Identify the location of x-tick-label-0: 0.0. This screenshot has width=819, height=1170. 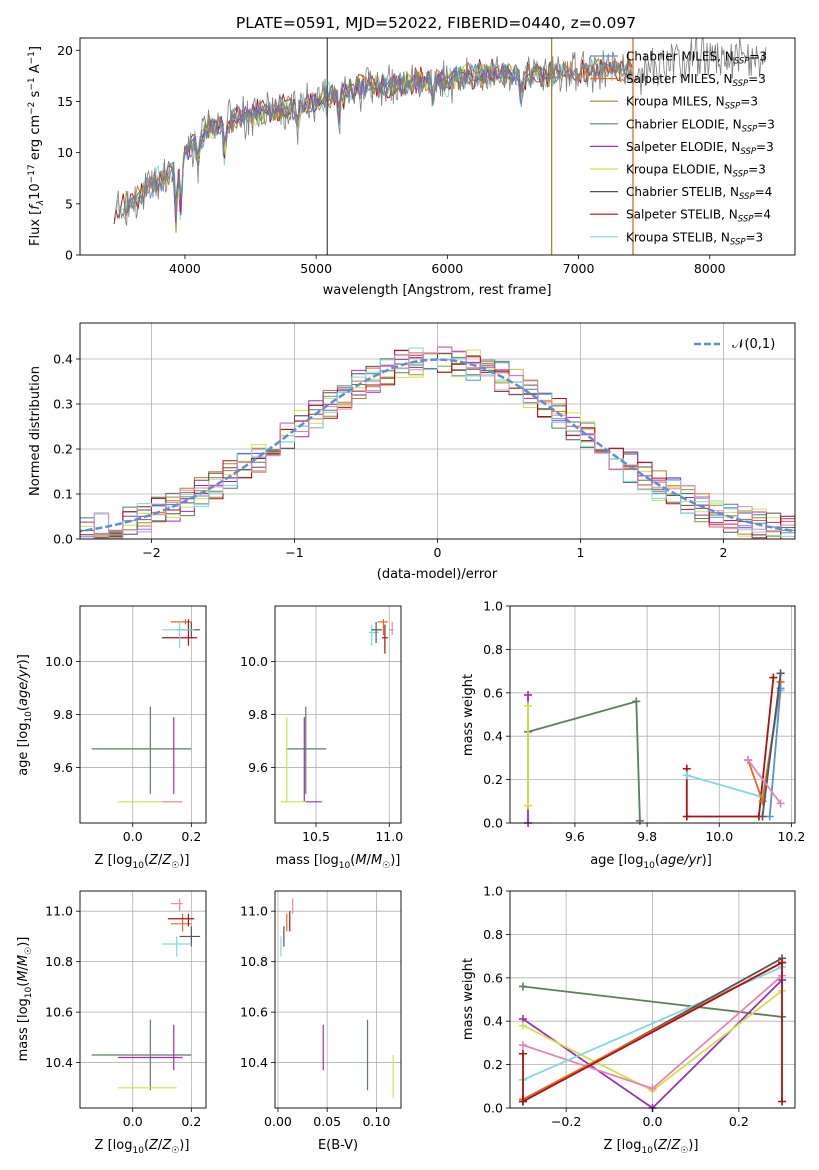
(133, 1121).